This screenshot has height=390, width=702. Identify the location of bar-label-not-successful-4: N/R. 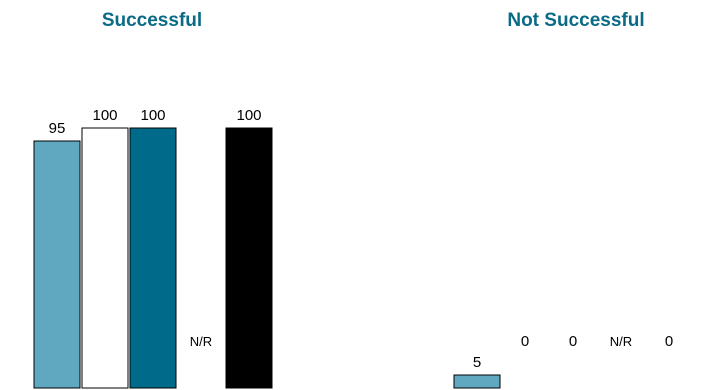
(621, 341).